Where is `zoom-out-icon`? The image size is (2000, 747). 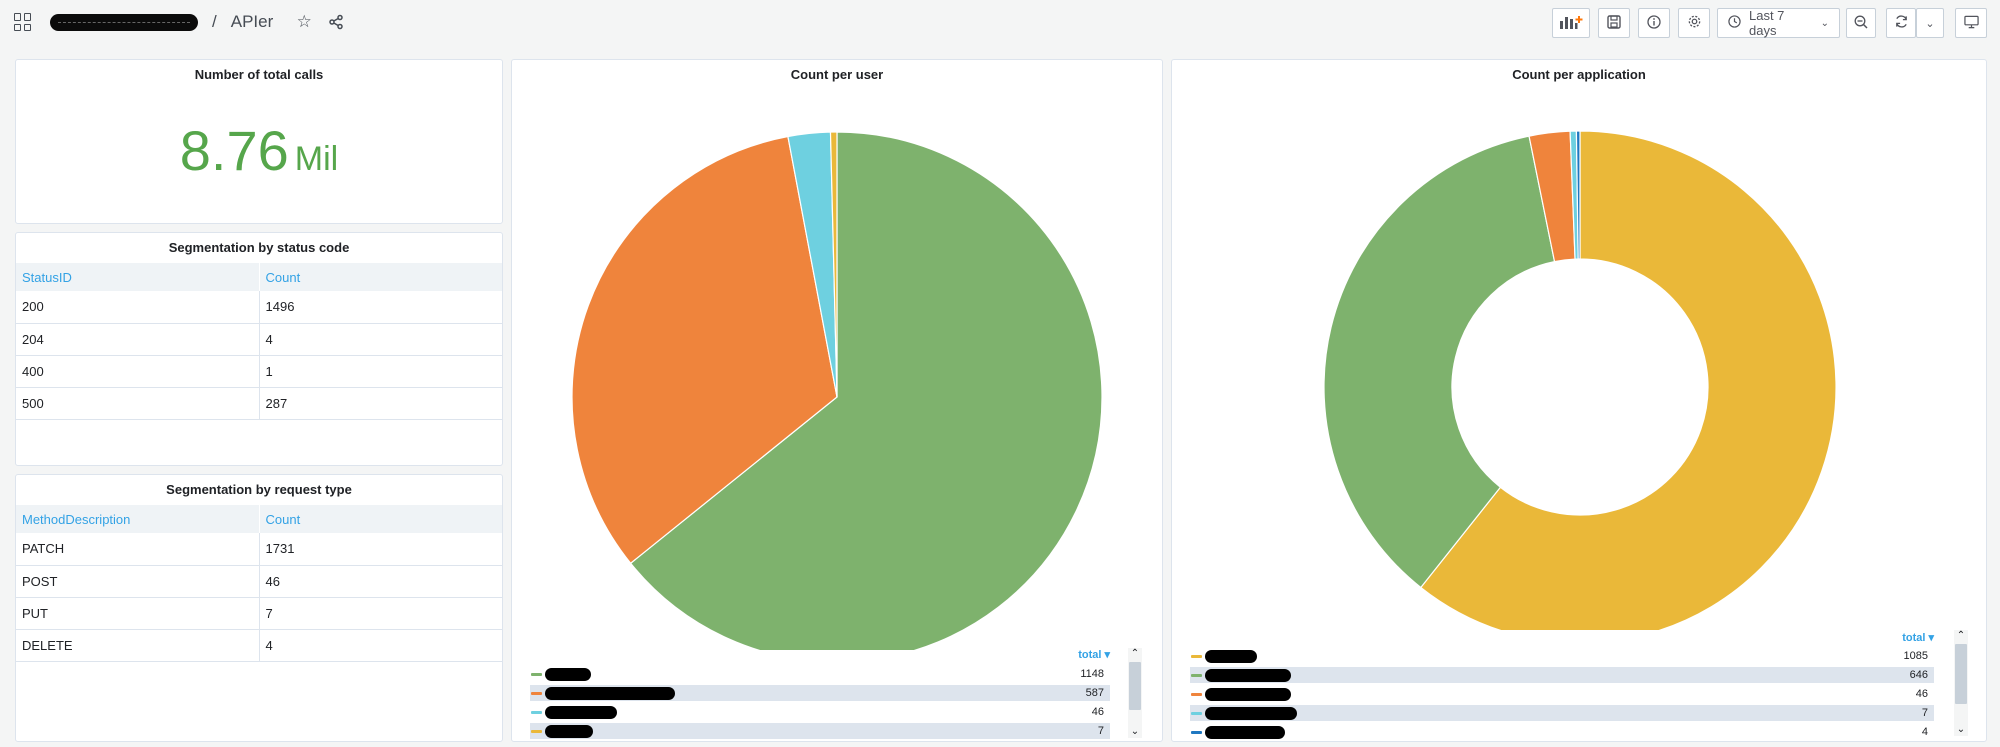
zoom-out-icon is located at coordinates (1861, 23).